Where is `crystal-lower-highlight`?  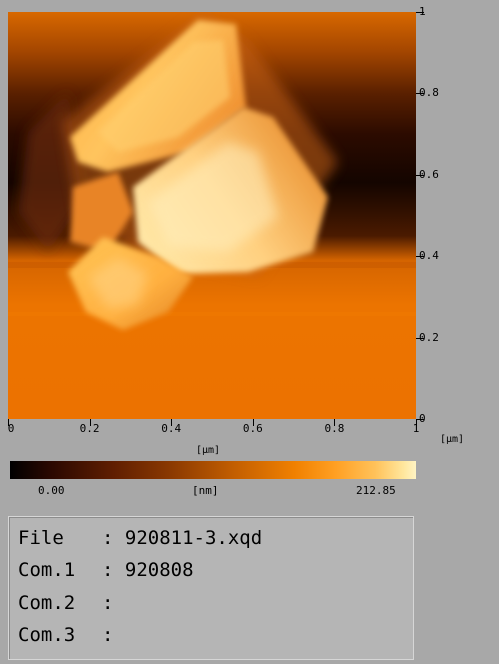 crystal-lower-highlight is located at coordinates (118, 283).